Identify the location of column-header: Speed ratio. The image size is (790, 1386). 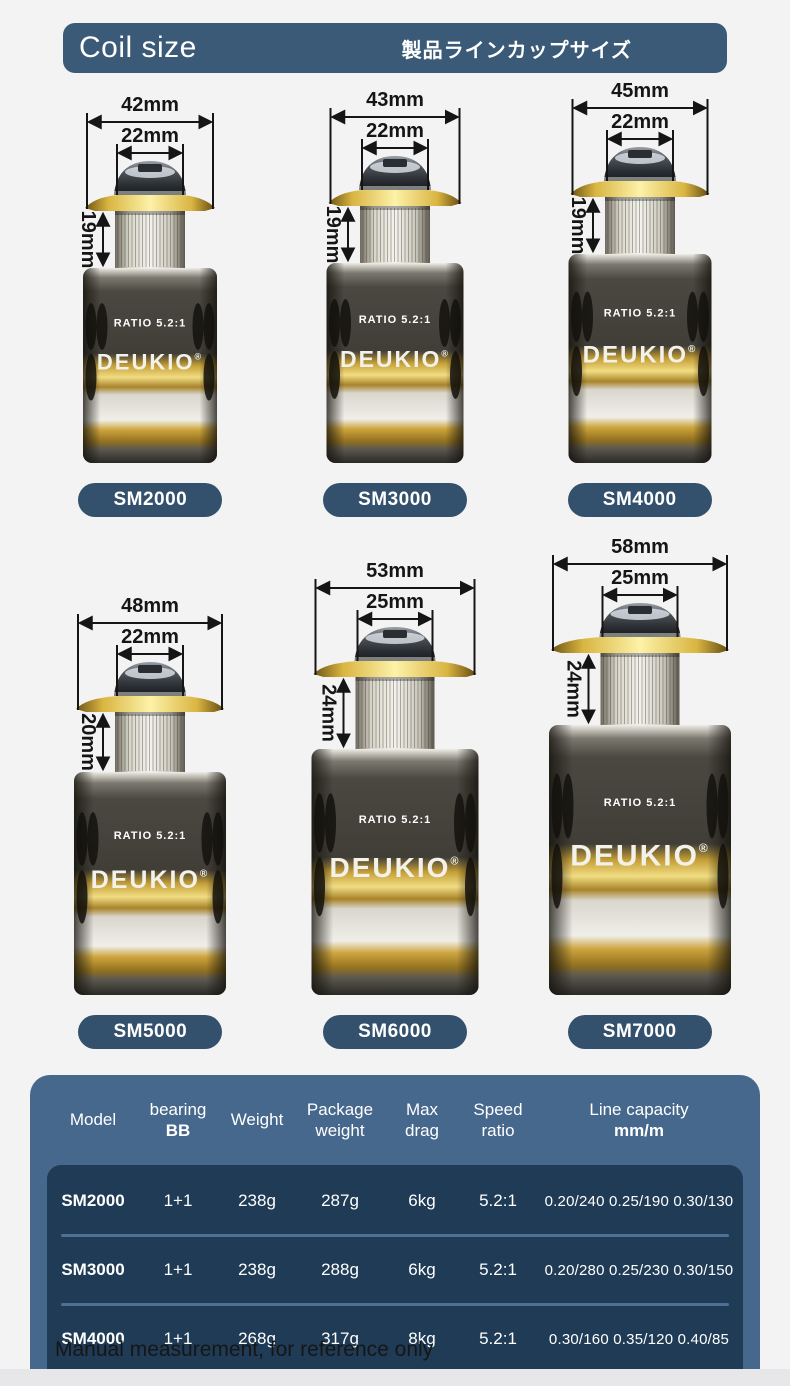
(498, 1120).